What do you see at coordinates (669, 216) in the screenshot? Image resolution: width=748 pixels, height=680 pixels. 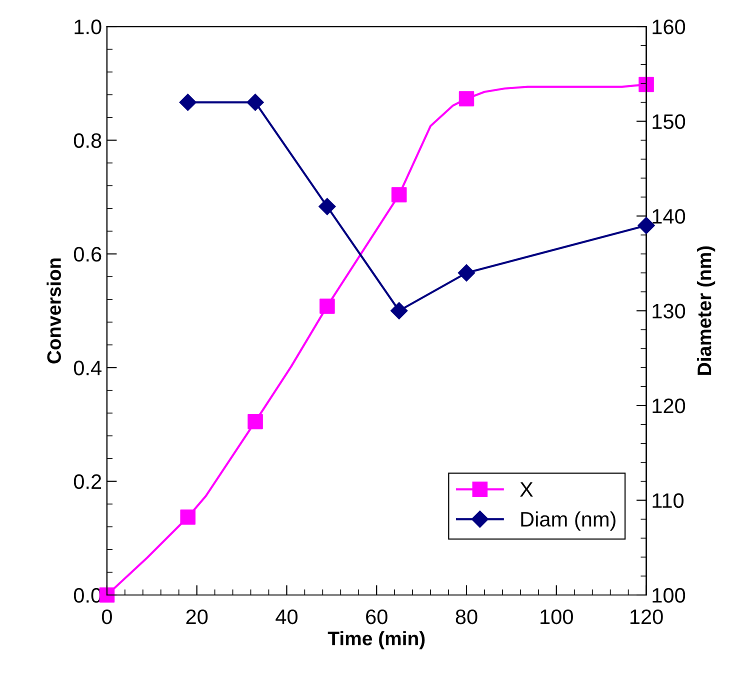 I see `y2-tick-label: 140` at bounding box center [669, 216].